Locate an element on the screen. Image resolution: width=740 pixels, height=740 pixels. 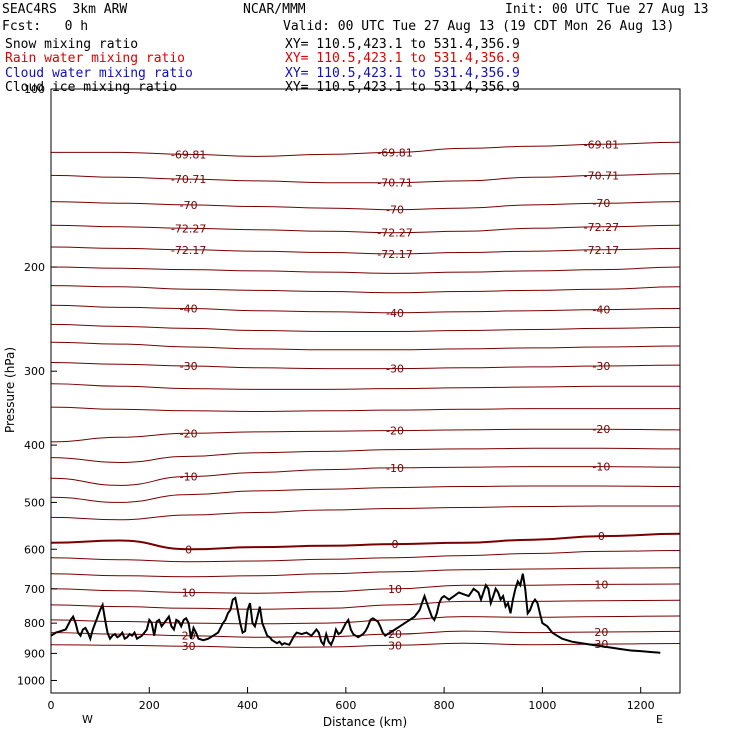
legend-rain-label: Rain water mixing ratio is located at coordinates (95, 58).